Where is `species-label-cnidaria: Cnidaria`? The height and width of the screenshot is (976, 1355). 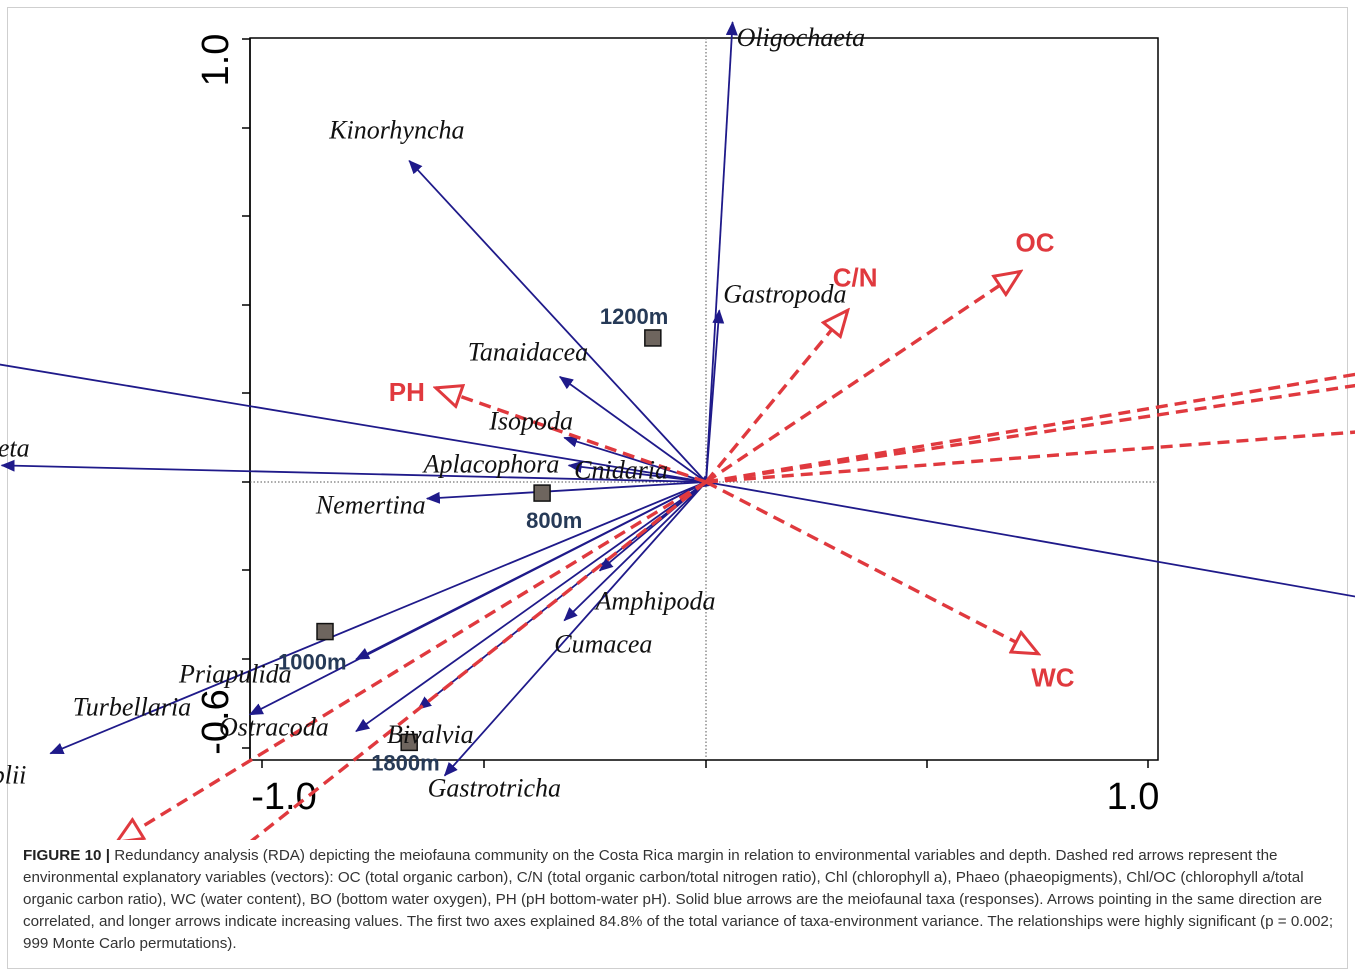
species-label-cnidaria: Cnidaria is located at coordinates (621, 470).